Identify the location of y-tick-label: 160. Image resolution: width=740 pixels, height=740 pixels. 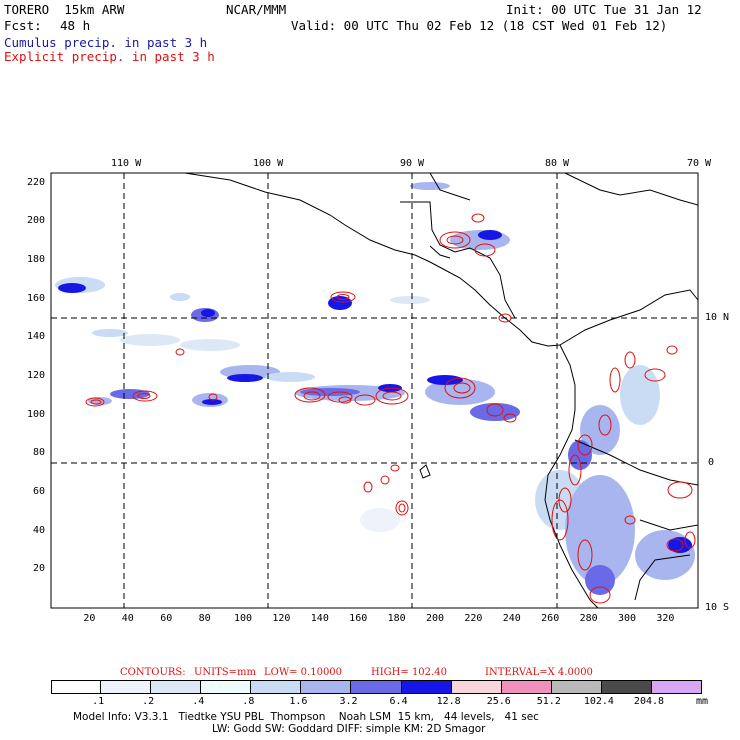
(36, 298).